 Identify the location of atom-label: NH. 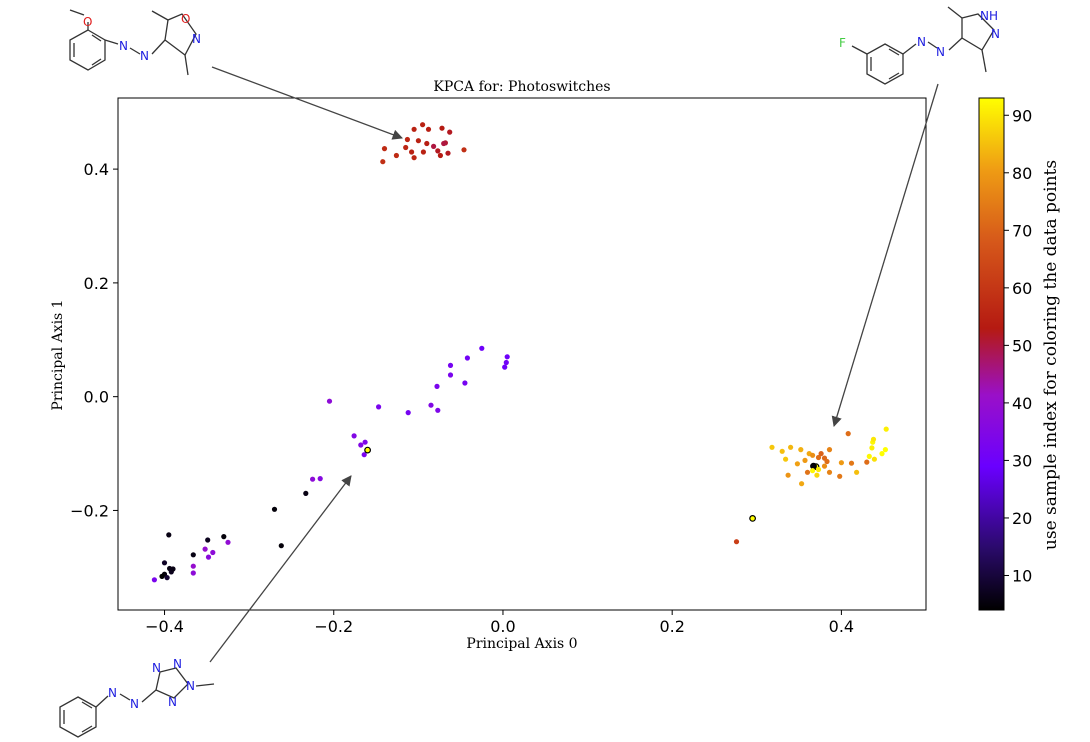
(989, 16).